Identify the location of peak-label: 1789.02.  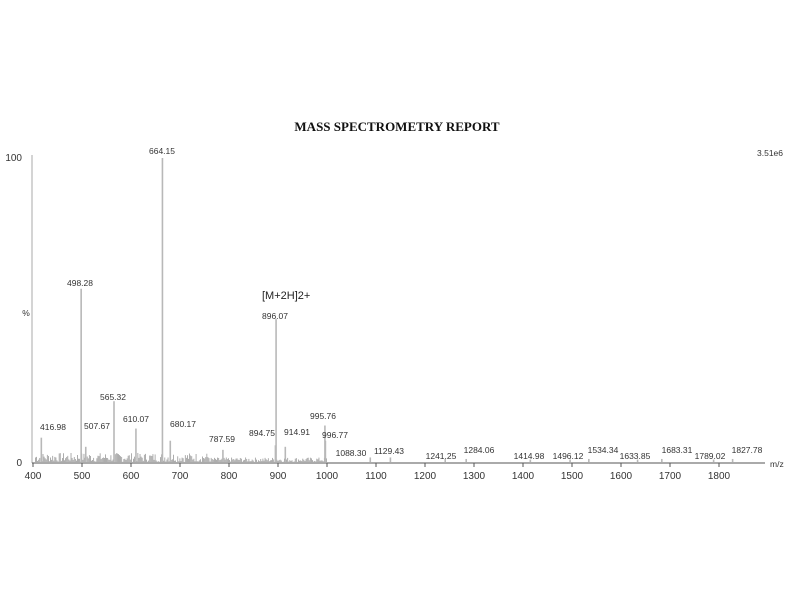
(710, 456).